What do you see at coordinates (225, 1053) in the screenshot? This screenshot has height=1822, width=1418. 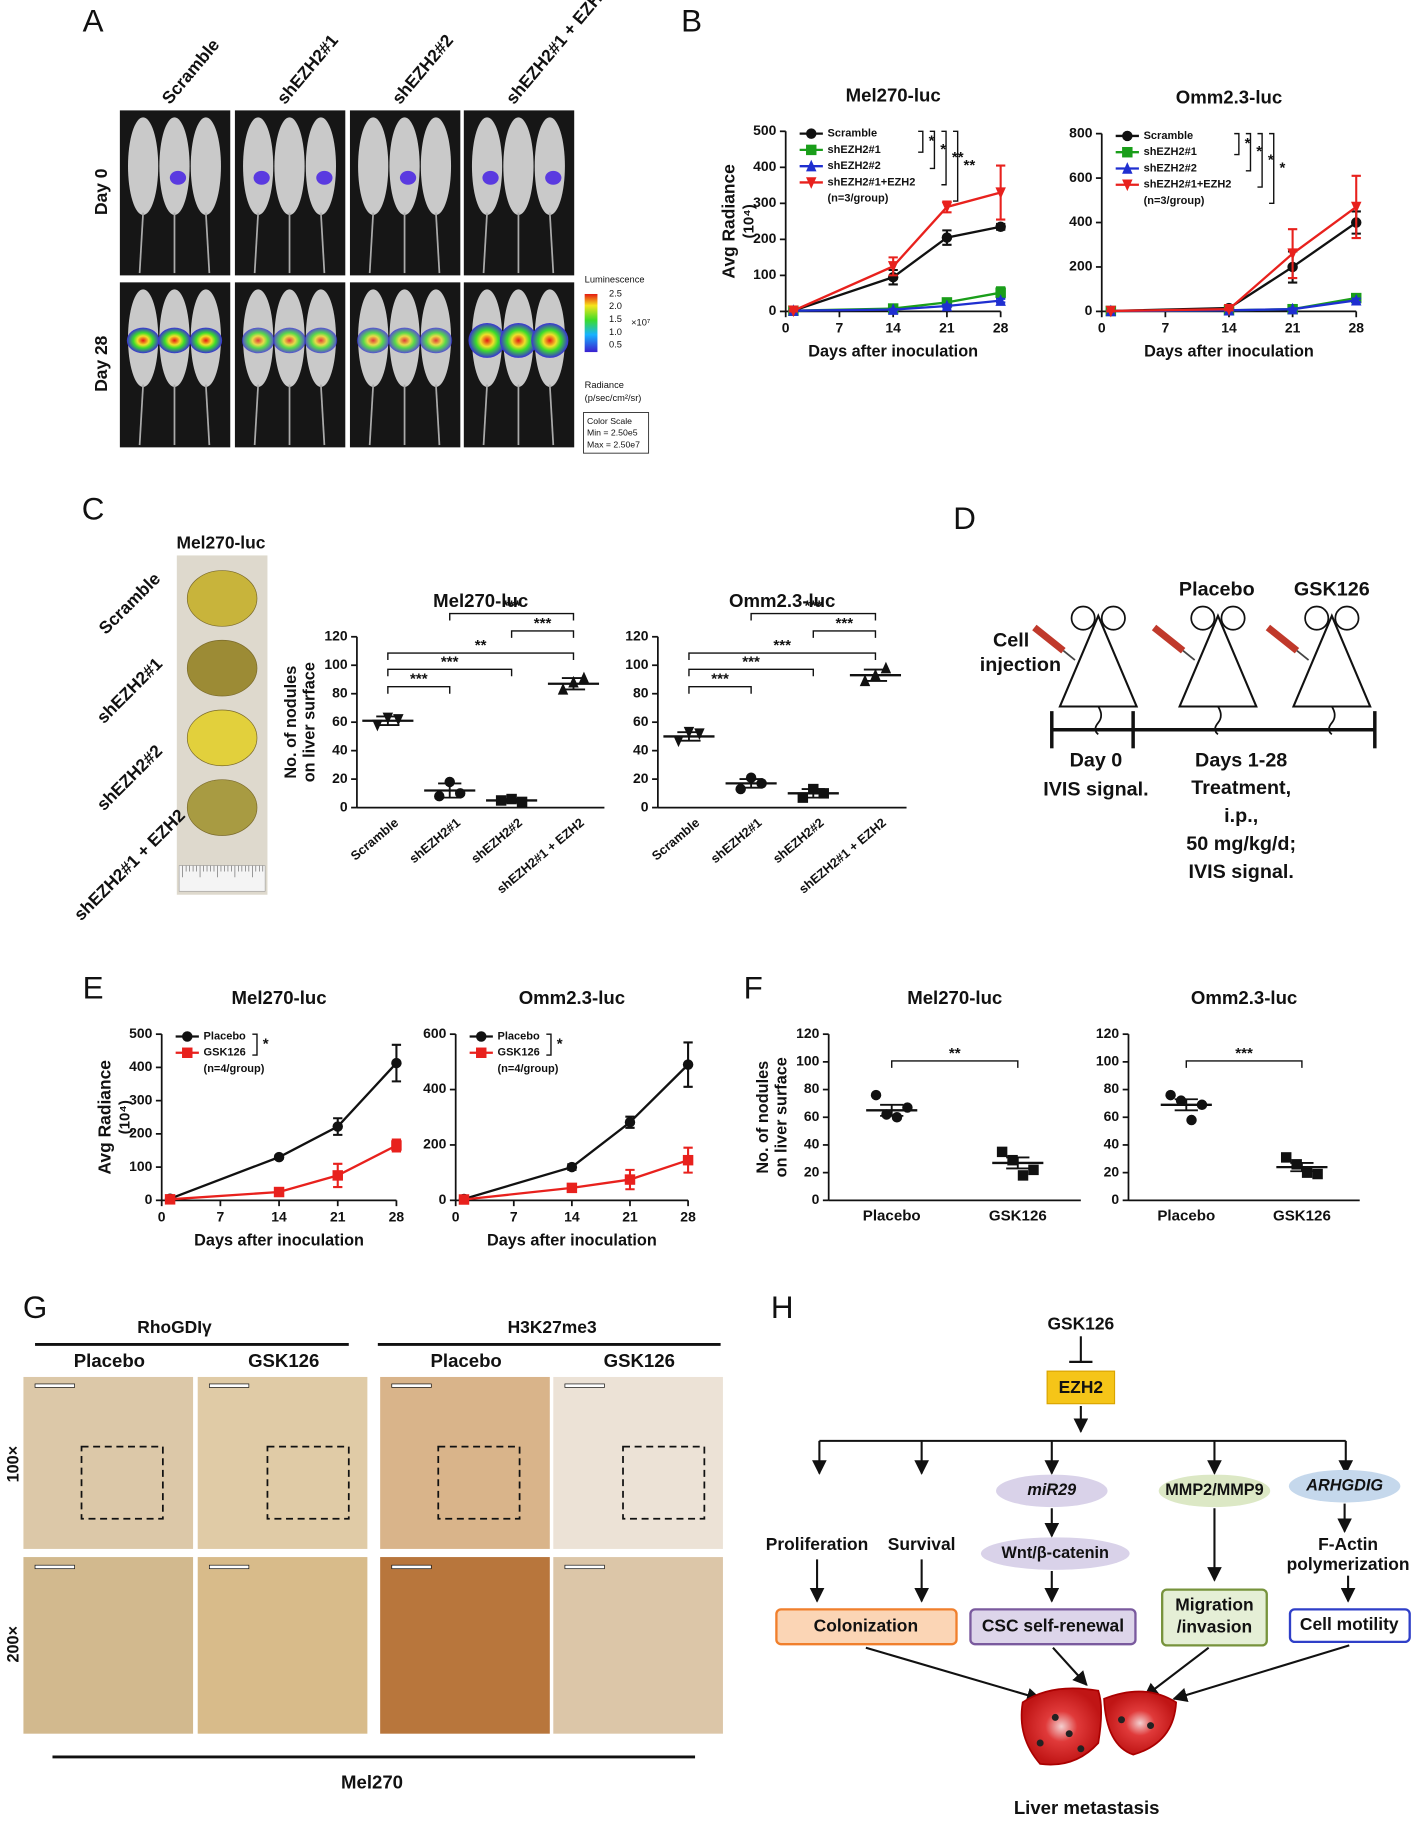 I see `legend-label: GSK126` at bounding box center [225, 1053].